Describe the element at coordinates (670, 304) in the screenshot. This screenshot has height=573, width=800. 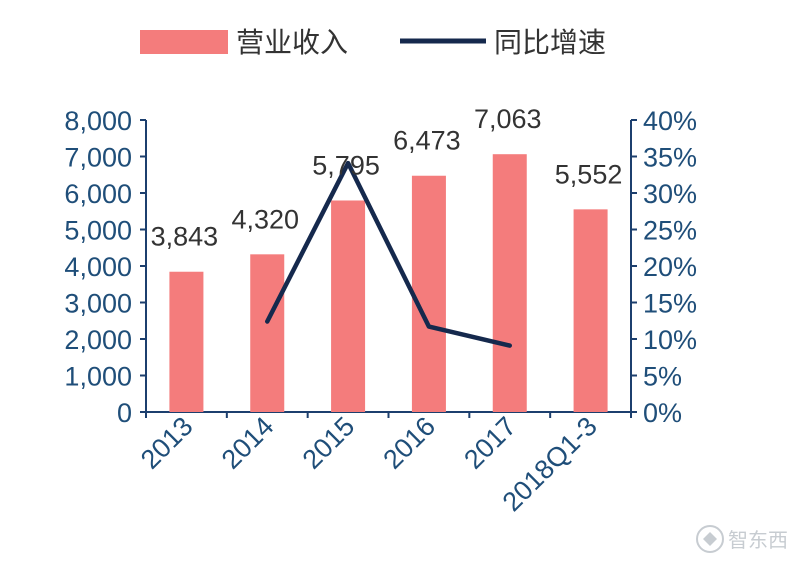
I see `right-tick-label: 15%` at that location.